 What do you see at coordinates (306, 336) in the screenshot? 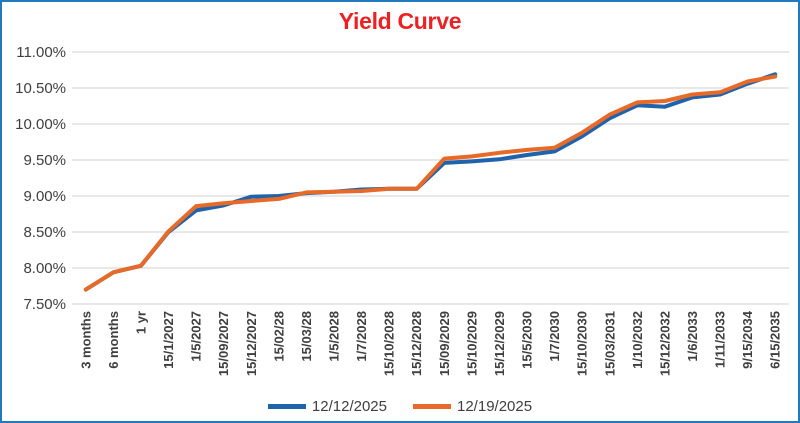
I see `x-axis-label: 15/03/28` at bounding box center [306, 336].